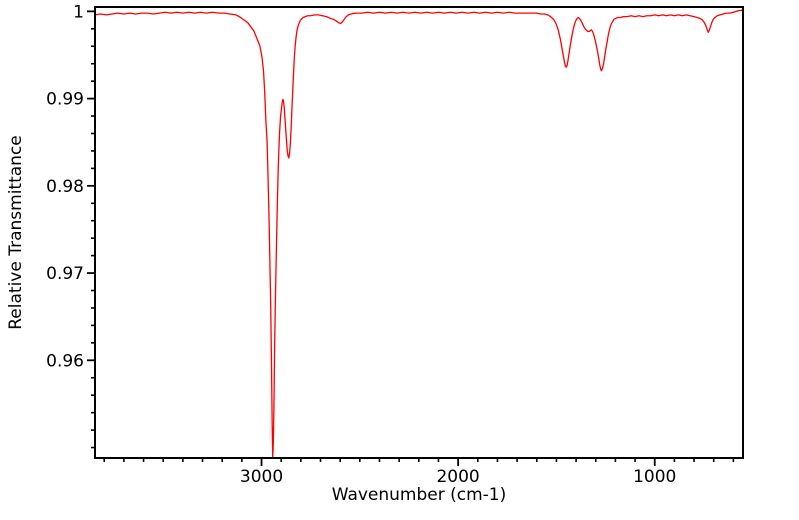  What do you see at coordinates (65, 361) in the screenshot?
I see `y-tick-label: 0.96` at bounding box center [65, 361].